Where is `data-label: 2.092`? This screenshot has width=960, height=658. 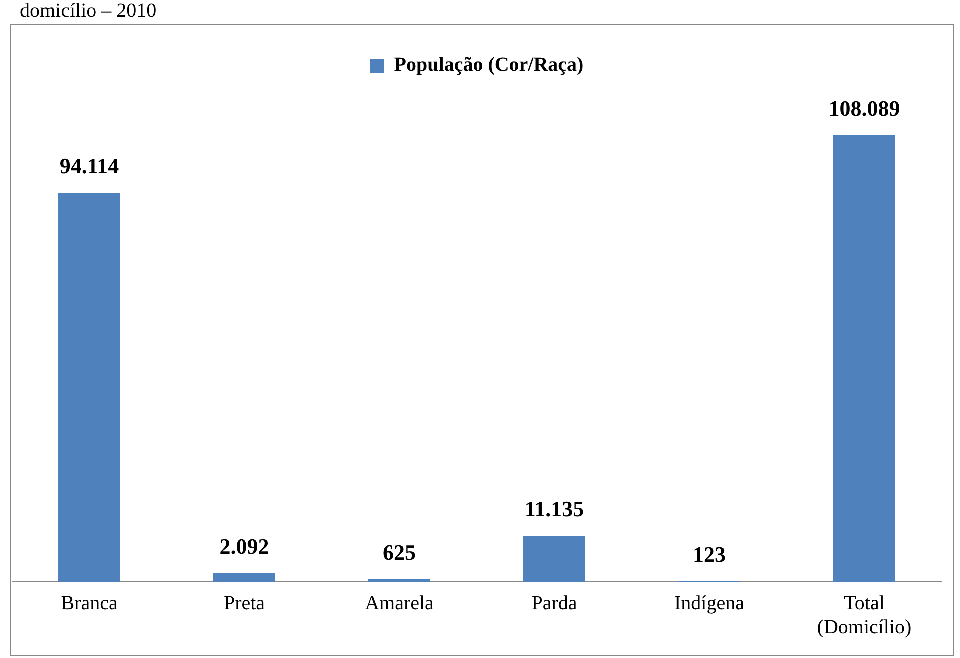 data-label: 2.092 is located at coordinates (245, 547).